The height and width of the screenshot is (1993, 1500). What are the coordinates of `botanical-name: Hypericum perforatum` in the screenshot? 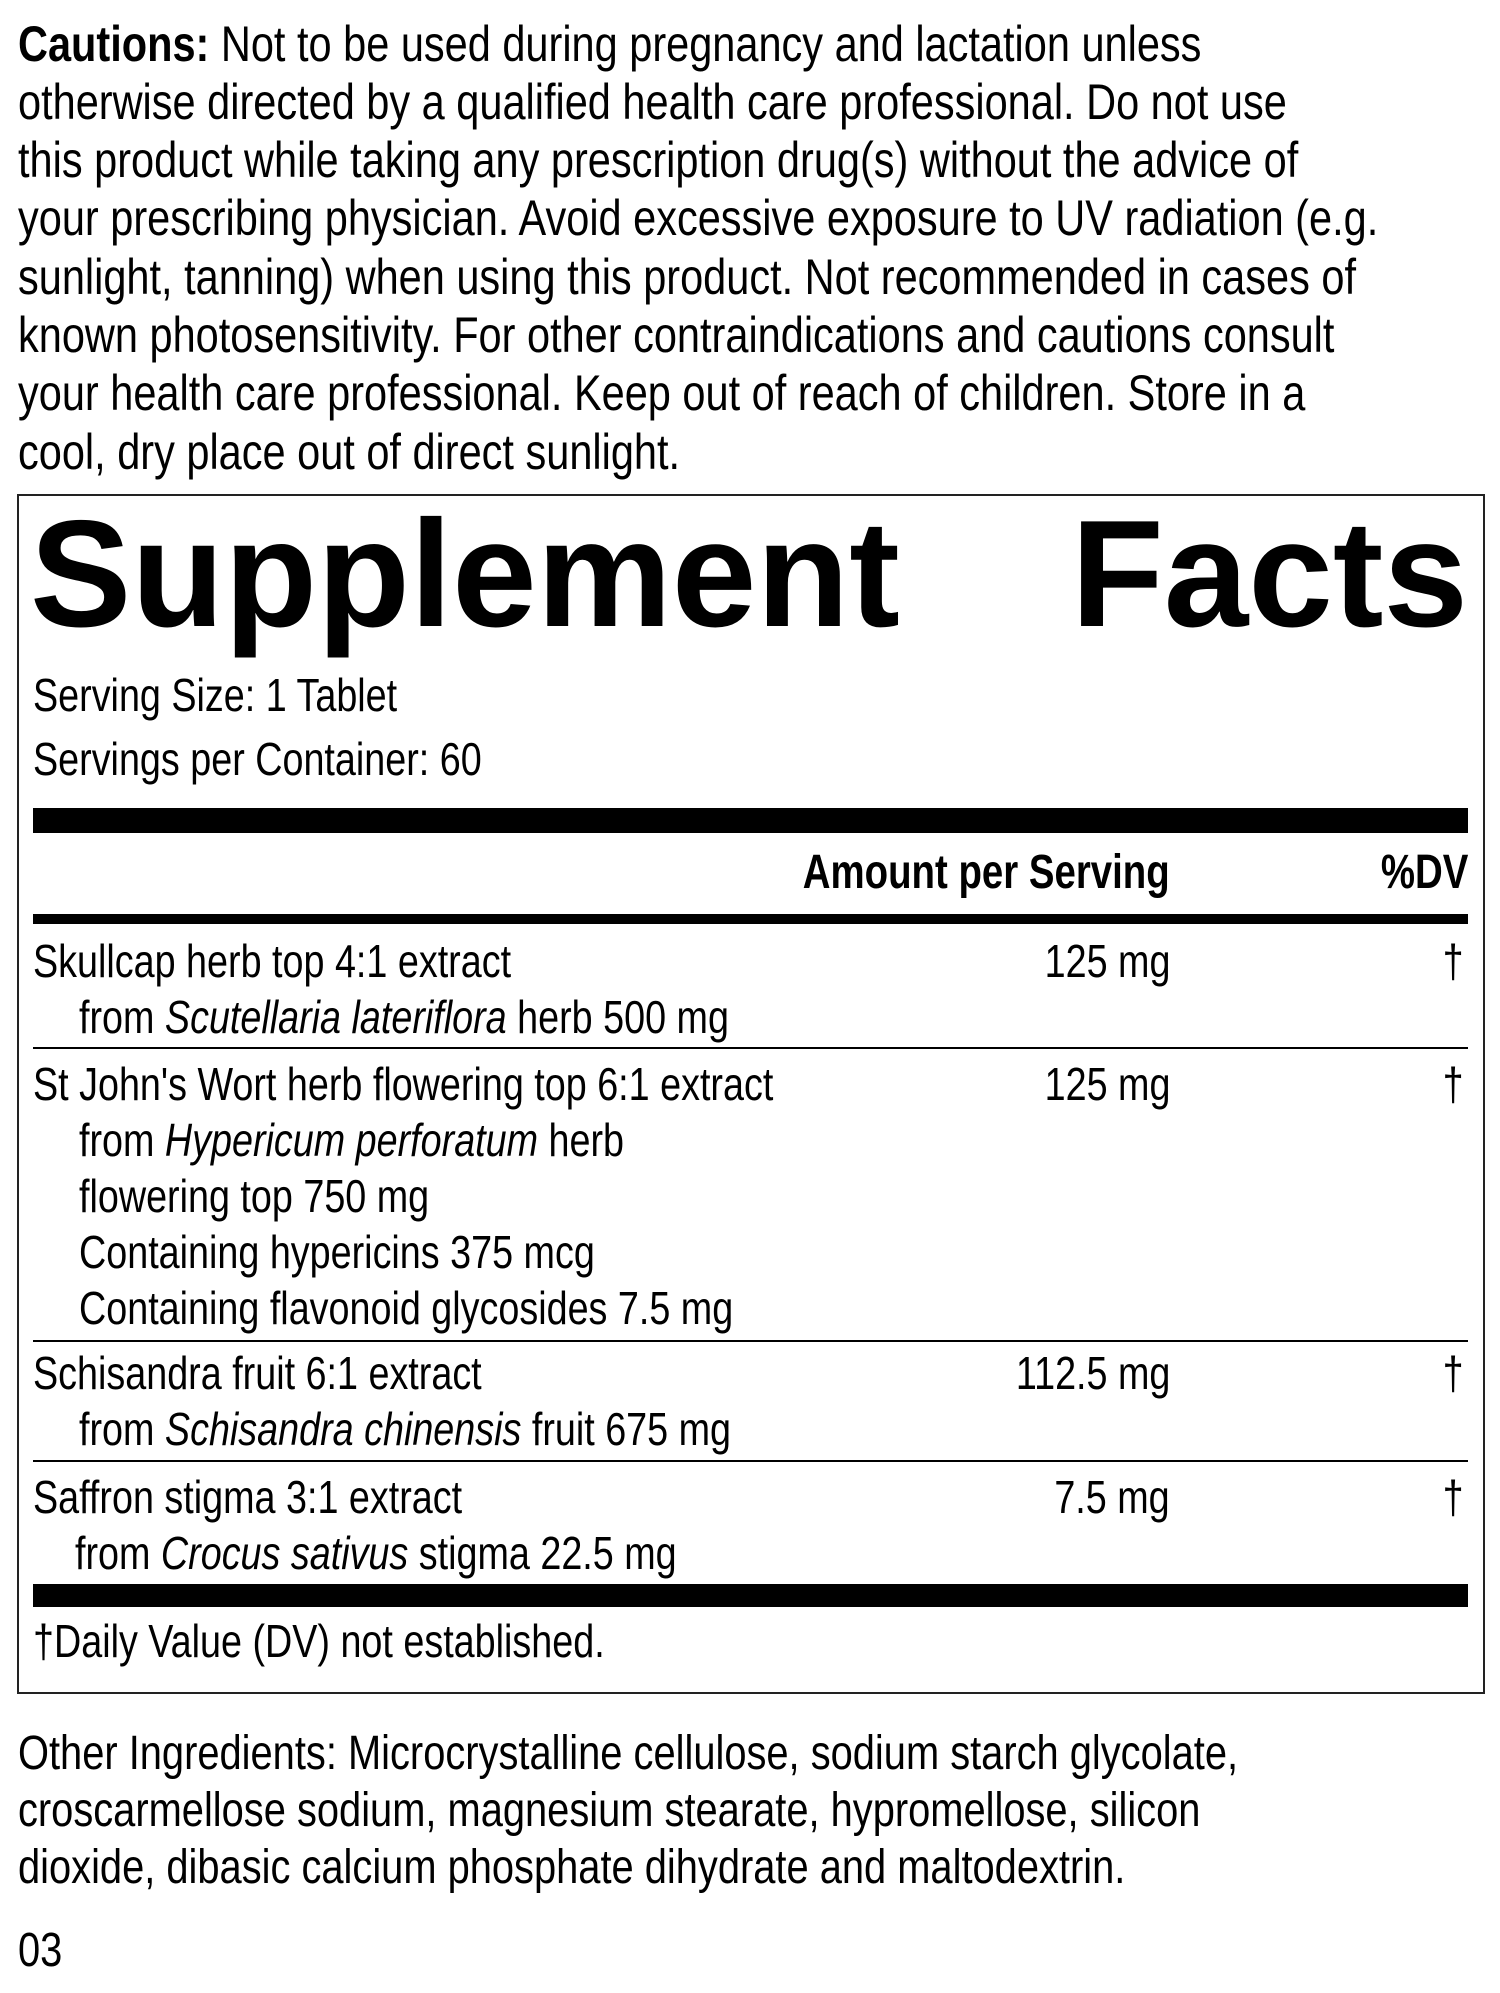 It's located at (351, 1140).